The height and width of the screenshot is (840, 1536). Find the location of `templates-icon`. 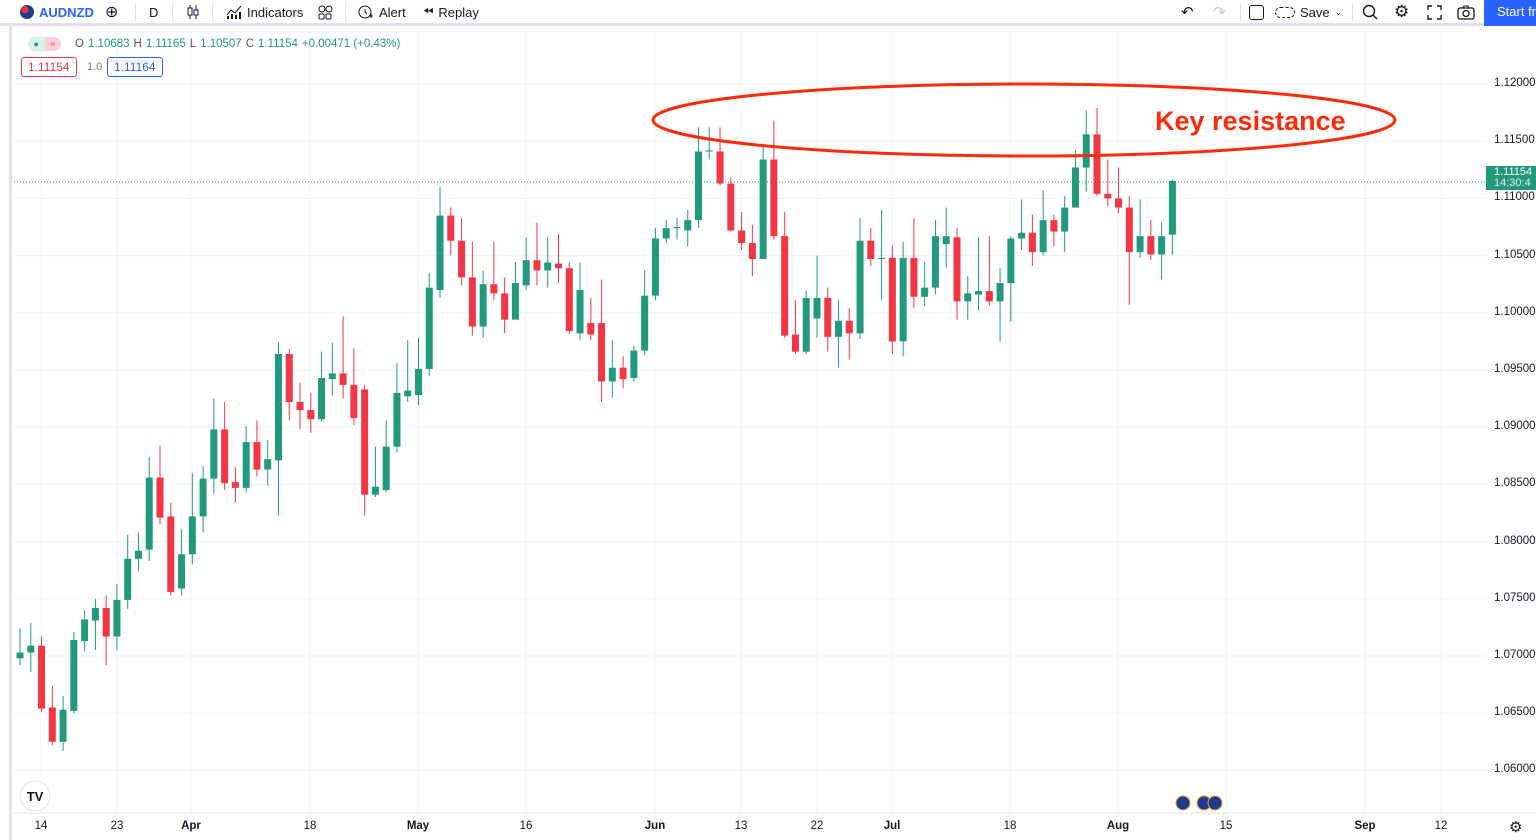

templates-icon is located at coordinates (325, 12).